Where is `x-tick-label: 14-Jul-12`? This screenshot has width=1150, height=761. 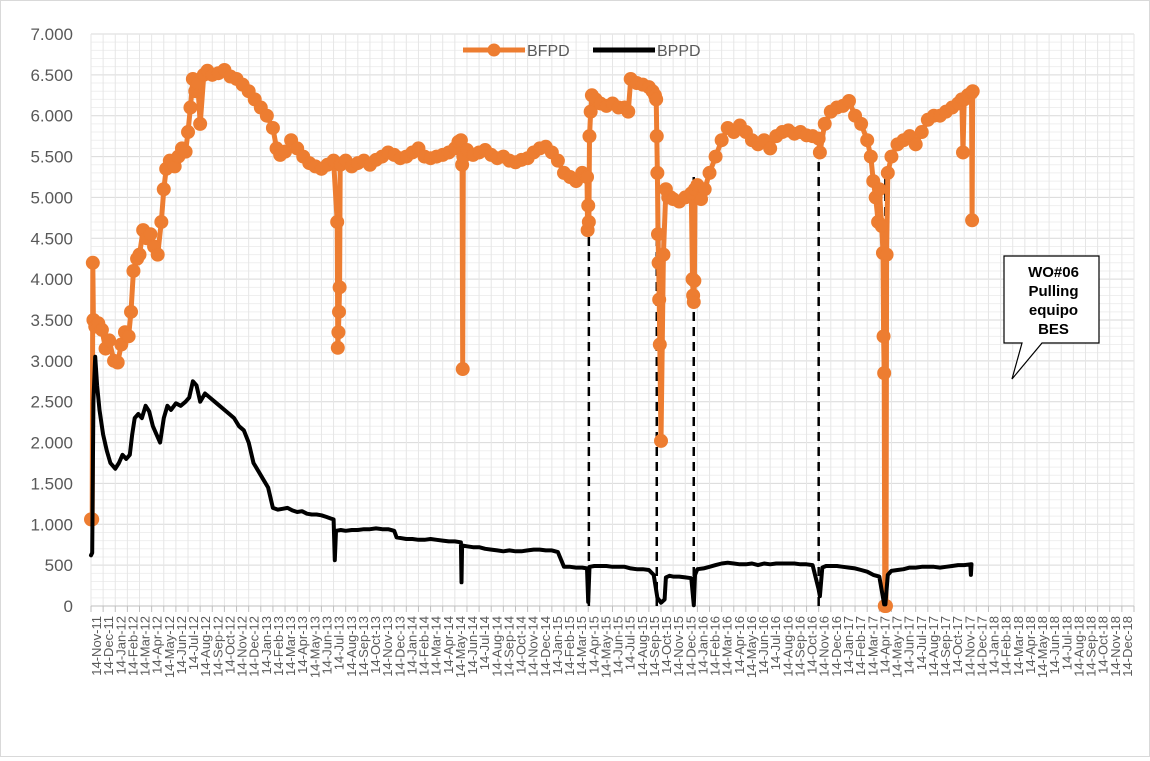 x-tick-label: 14-Jul-12 is located at coordinates (193, 643).